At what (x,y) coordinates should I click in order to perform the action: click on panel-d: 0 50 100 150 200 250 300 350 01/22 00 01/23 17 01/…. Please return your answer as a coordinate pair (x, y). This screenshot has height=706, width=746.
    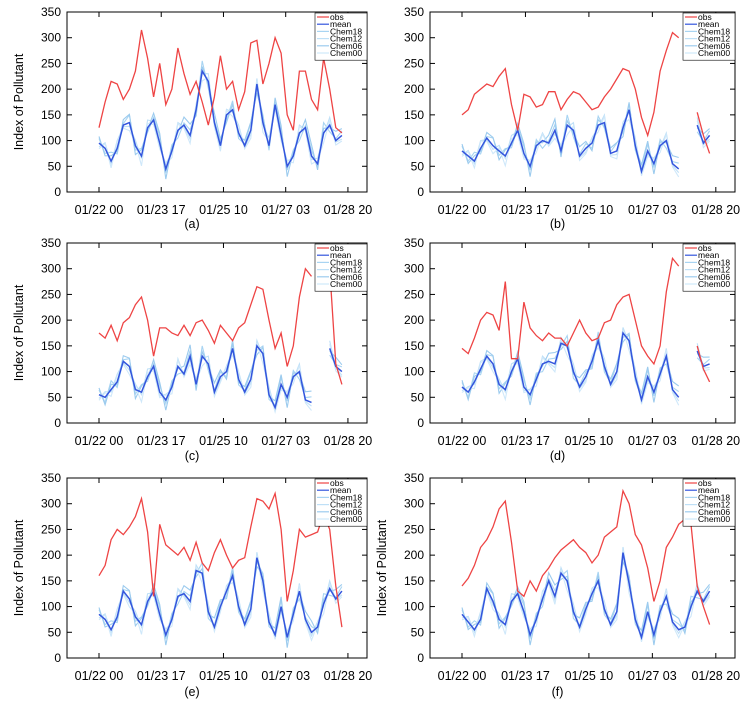
    Looking at the image, I should click on (572, 349).